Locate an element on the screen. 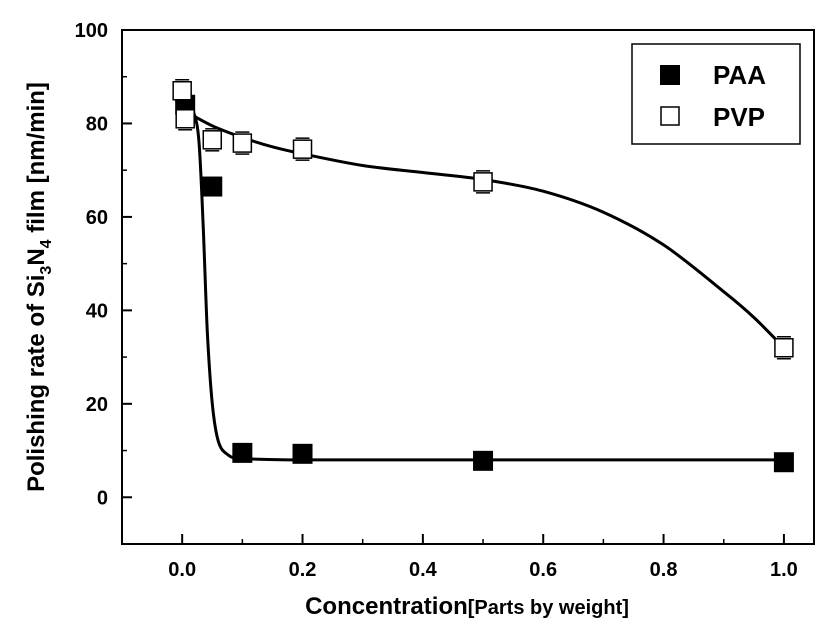 Image resolution: width=826 pixels, height=629 pixels. x-axis-title: Concentration[Parts by weight] is located at coordinates (467, 606).